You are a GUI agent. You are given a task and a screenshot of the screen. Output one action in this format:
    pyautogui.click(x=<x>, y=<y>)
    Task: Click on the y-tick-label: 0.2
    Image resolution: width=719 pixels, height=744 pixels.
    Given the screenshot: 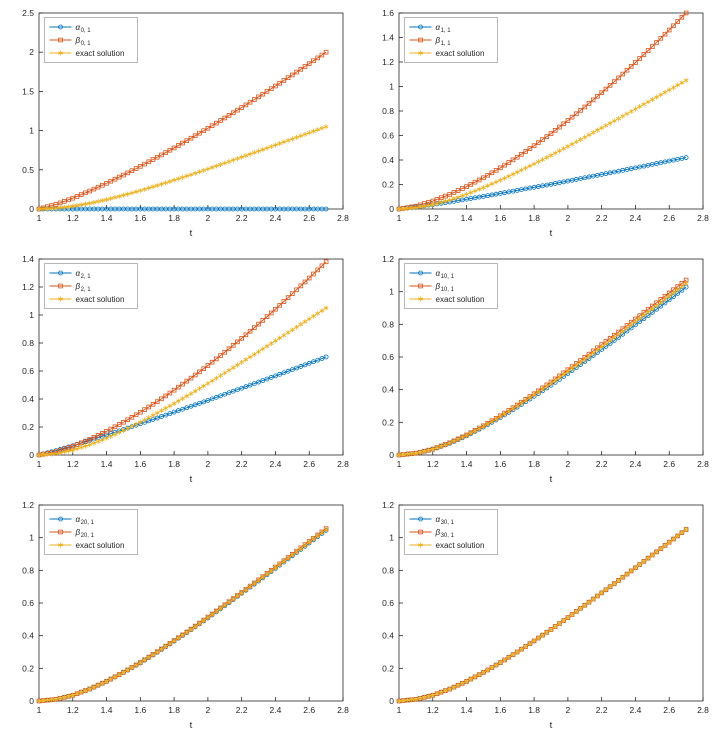 What is the action you would take?
    pyautogui.click(x=388, y=185)
    